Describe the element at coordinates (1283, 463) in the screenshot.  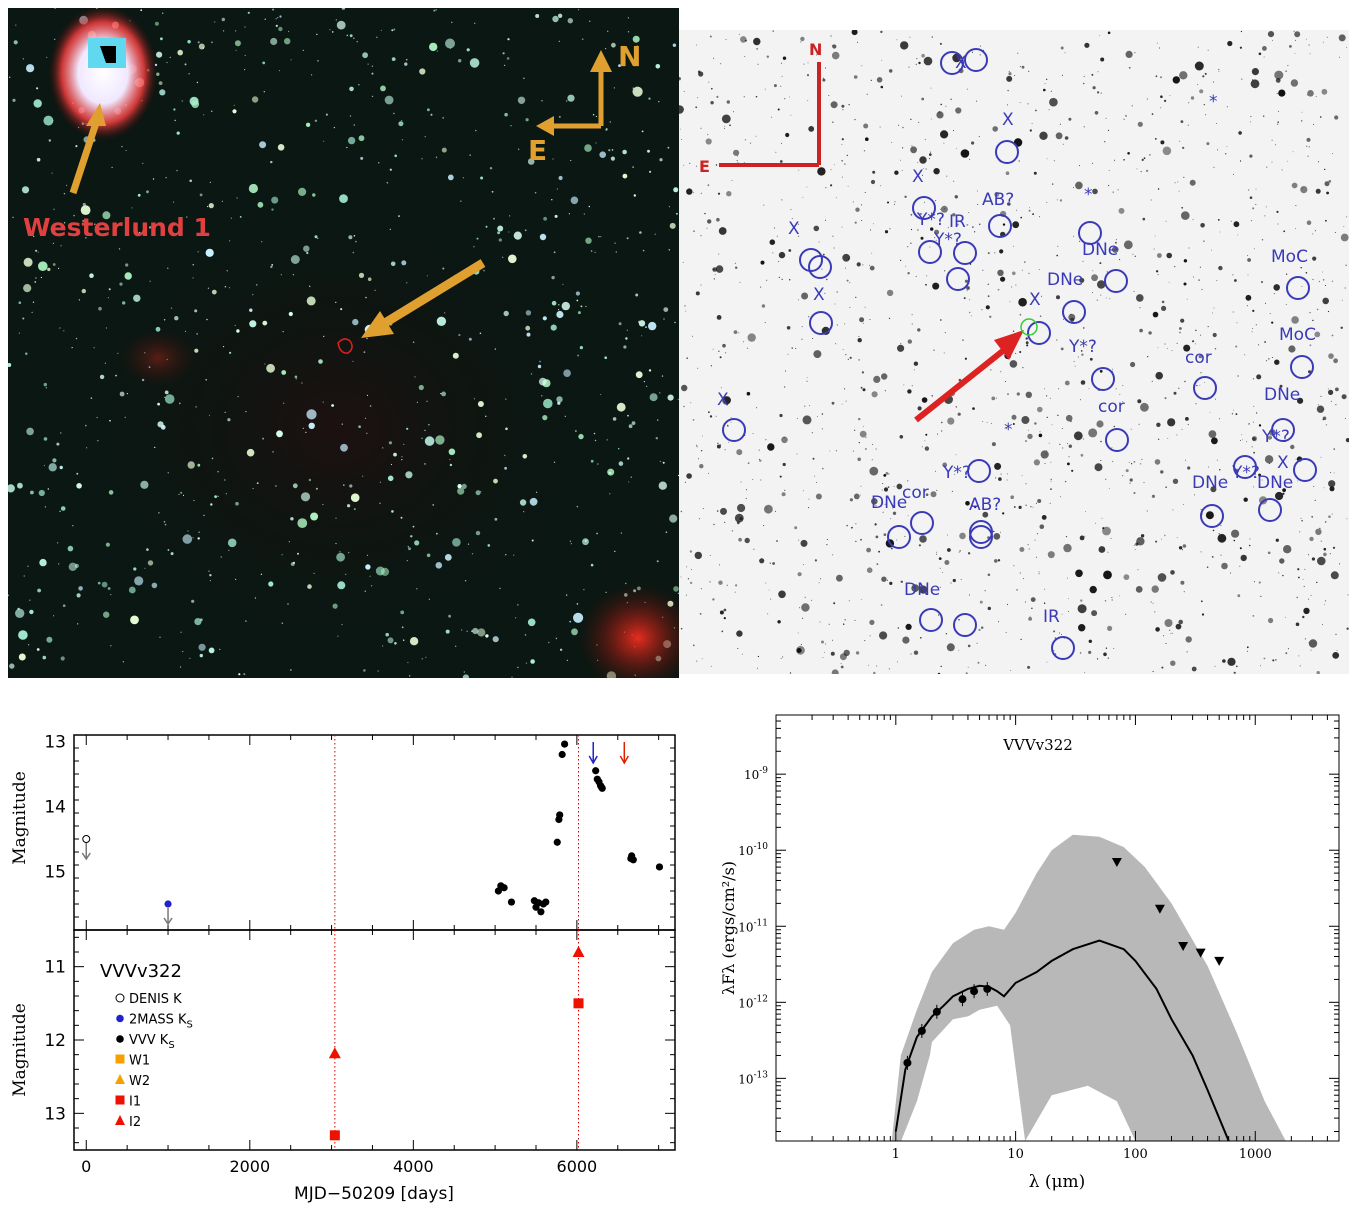
I see `simbad-label: X` at that location.